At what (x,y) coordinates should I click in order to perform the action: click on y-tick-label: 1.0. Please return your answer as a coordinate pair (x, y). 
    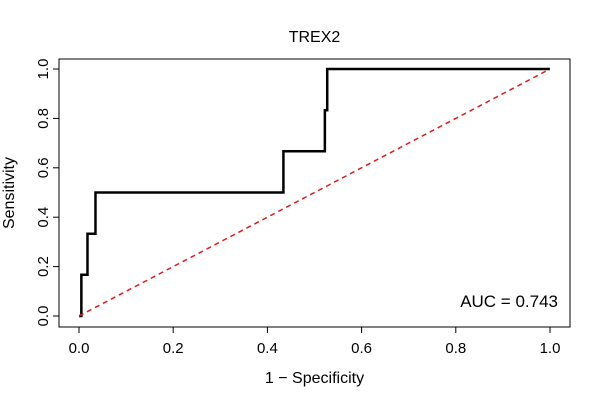
    Looking at the image, I should click on (43, 69).